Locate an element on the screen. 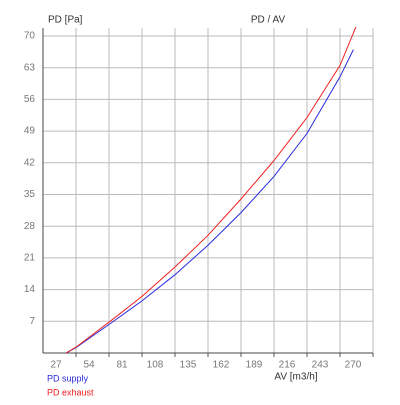 Image resolution: width=400 pixels, height=405 pixels. y-tick-label: 21 is located at coordinates (30, 258).